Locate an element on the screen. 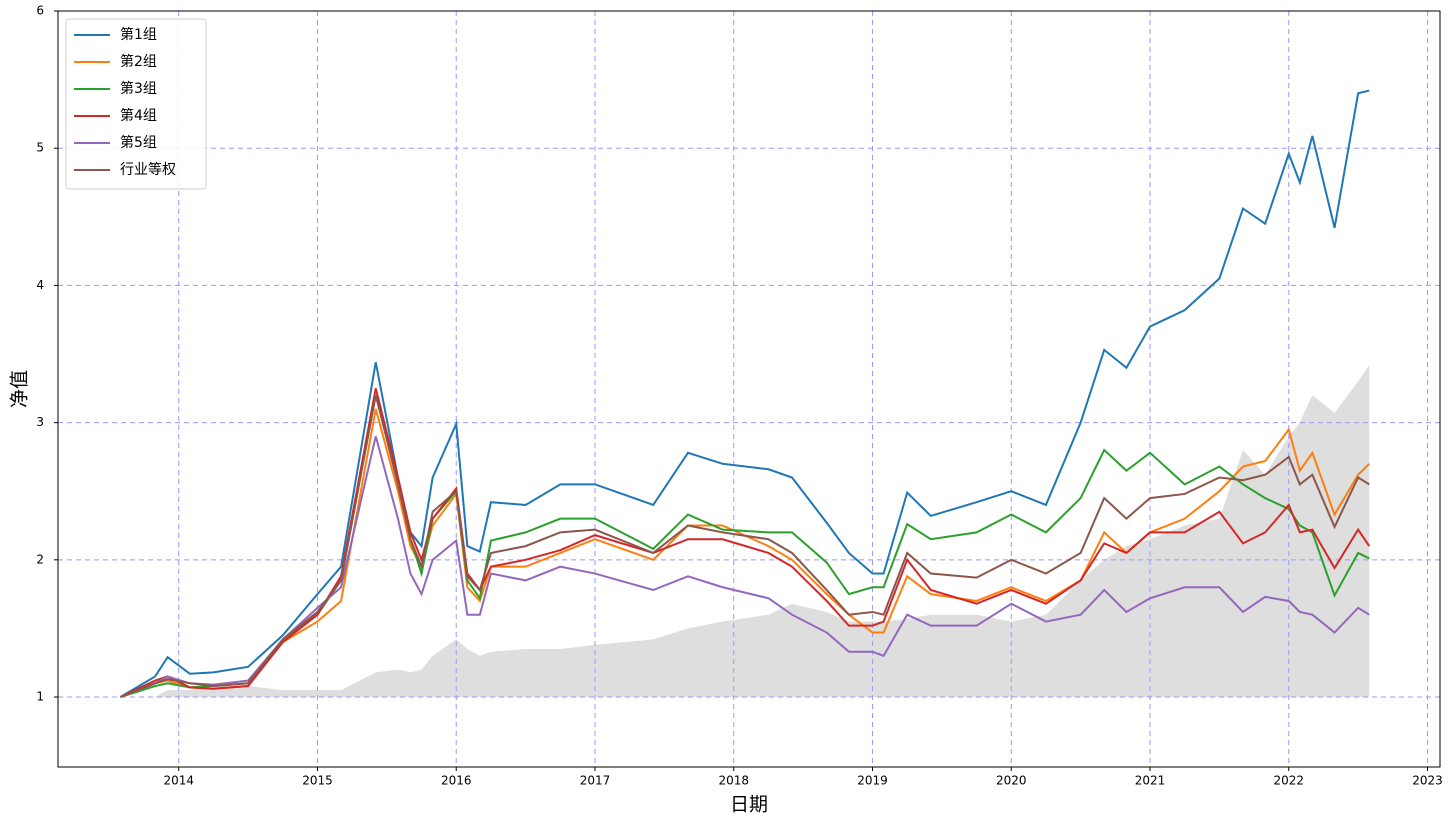  x-tick-label: 2020 is located at coordinates (1011, 781).